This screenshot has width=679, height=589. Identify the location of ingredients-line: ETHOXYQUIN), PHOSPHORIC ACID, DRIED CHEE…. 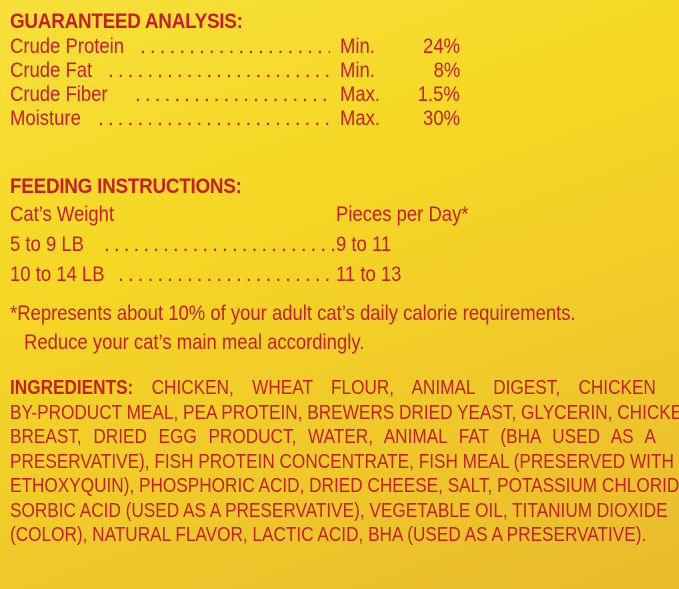
(344, 486).